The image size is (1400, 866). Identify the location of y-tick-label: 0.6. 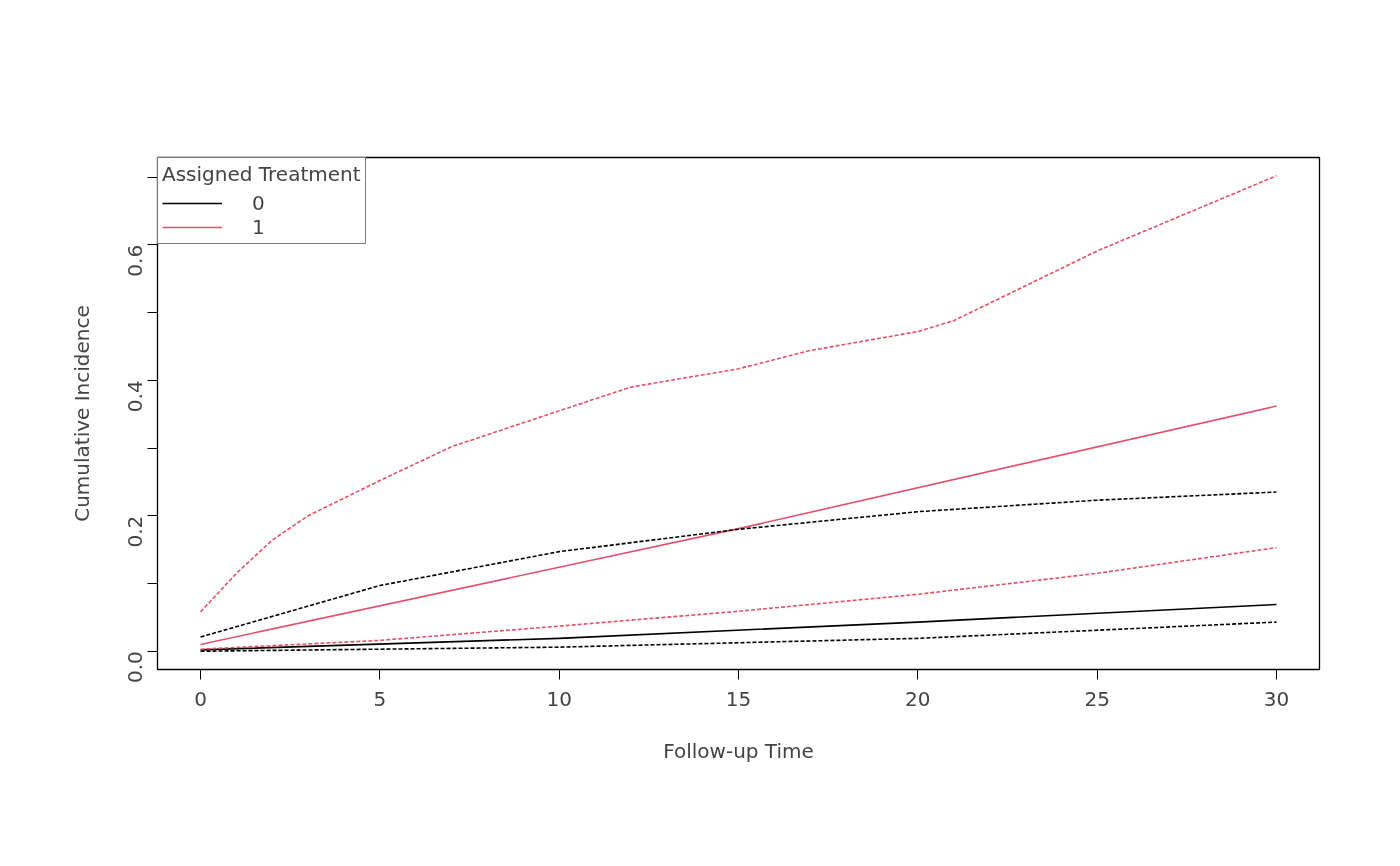
(135, 260).